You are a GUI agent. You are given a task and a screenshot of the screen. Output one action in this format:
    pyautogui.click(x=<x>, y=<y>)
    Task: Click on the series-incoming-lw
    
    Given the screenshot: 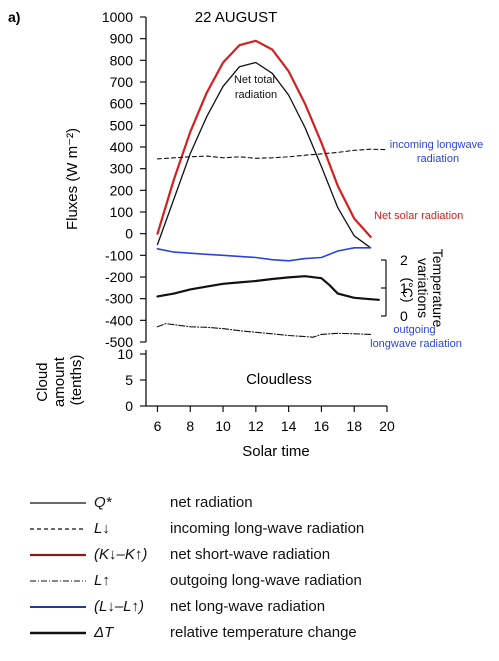 What is the action you would take?
    pyautogui.click(x=272, y=154)
    